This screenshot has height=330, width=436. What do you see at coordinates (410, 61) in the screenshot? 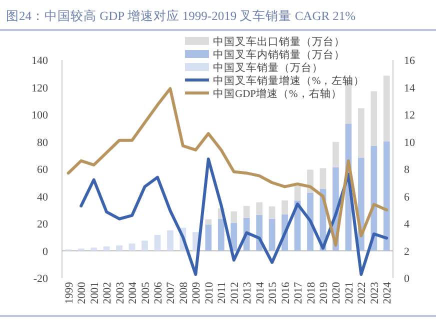
I see `y2-tick-label: 16` at bounding box center [410, 61].